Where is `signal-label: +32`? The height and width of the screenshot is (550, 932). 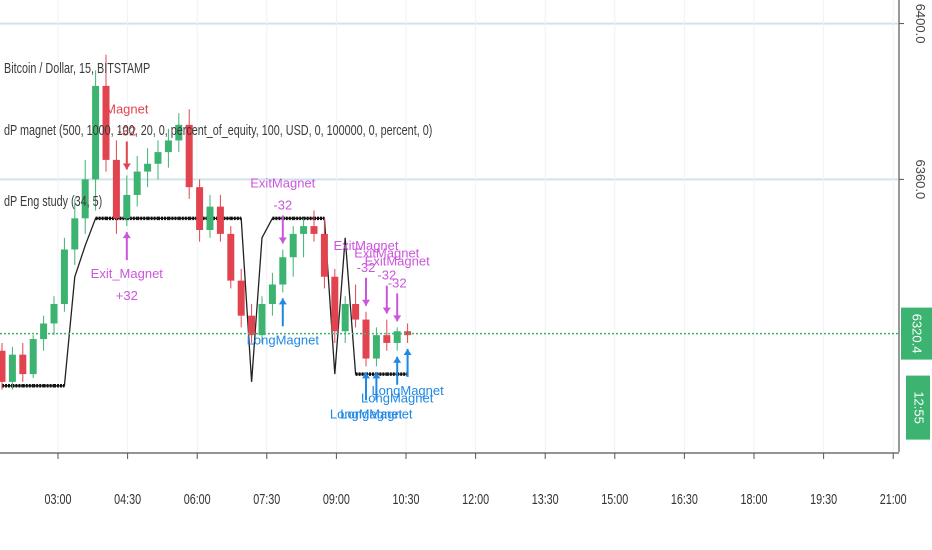
signal-label: +32 is located at coordinates (127, 295).